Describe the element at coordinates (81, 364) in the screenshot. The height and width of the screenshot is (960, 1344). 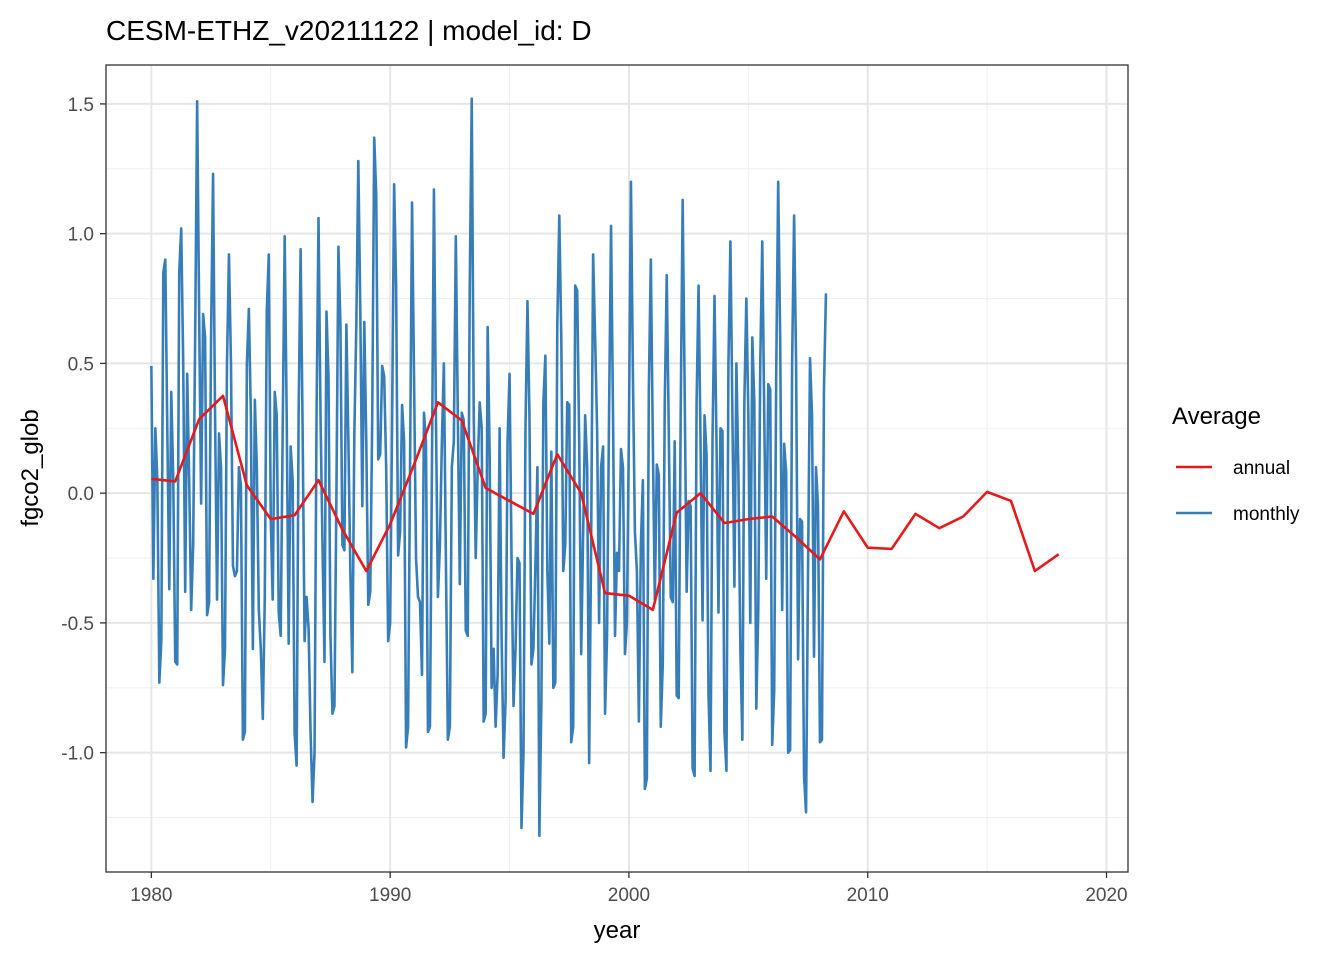
I see `y-tick-label: 0.5` at that location.